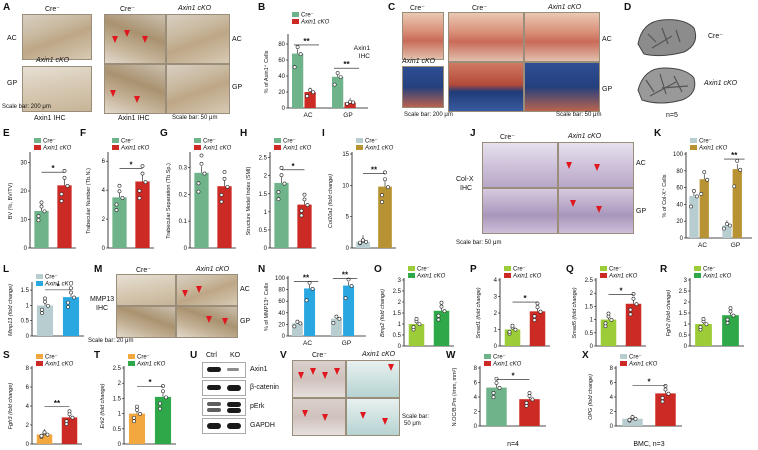 This screenshot has height=450, width=758. I want to click on label-cko-m: Axin1 cKO, so click(213, 269).